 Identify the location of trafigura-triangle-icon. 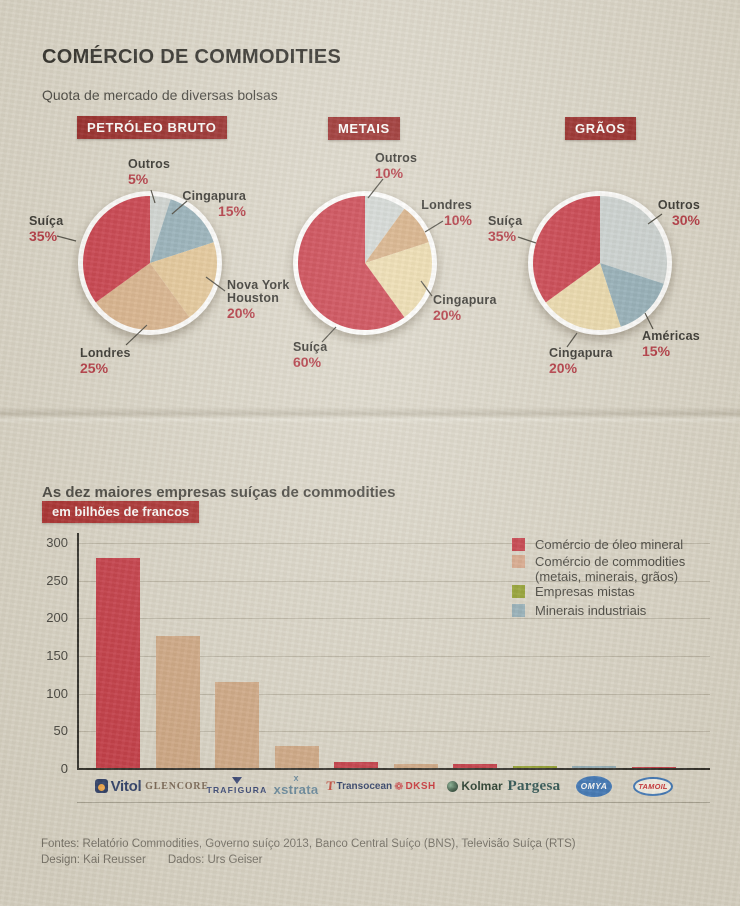
(237, 780).